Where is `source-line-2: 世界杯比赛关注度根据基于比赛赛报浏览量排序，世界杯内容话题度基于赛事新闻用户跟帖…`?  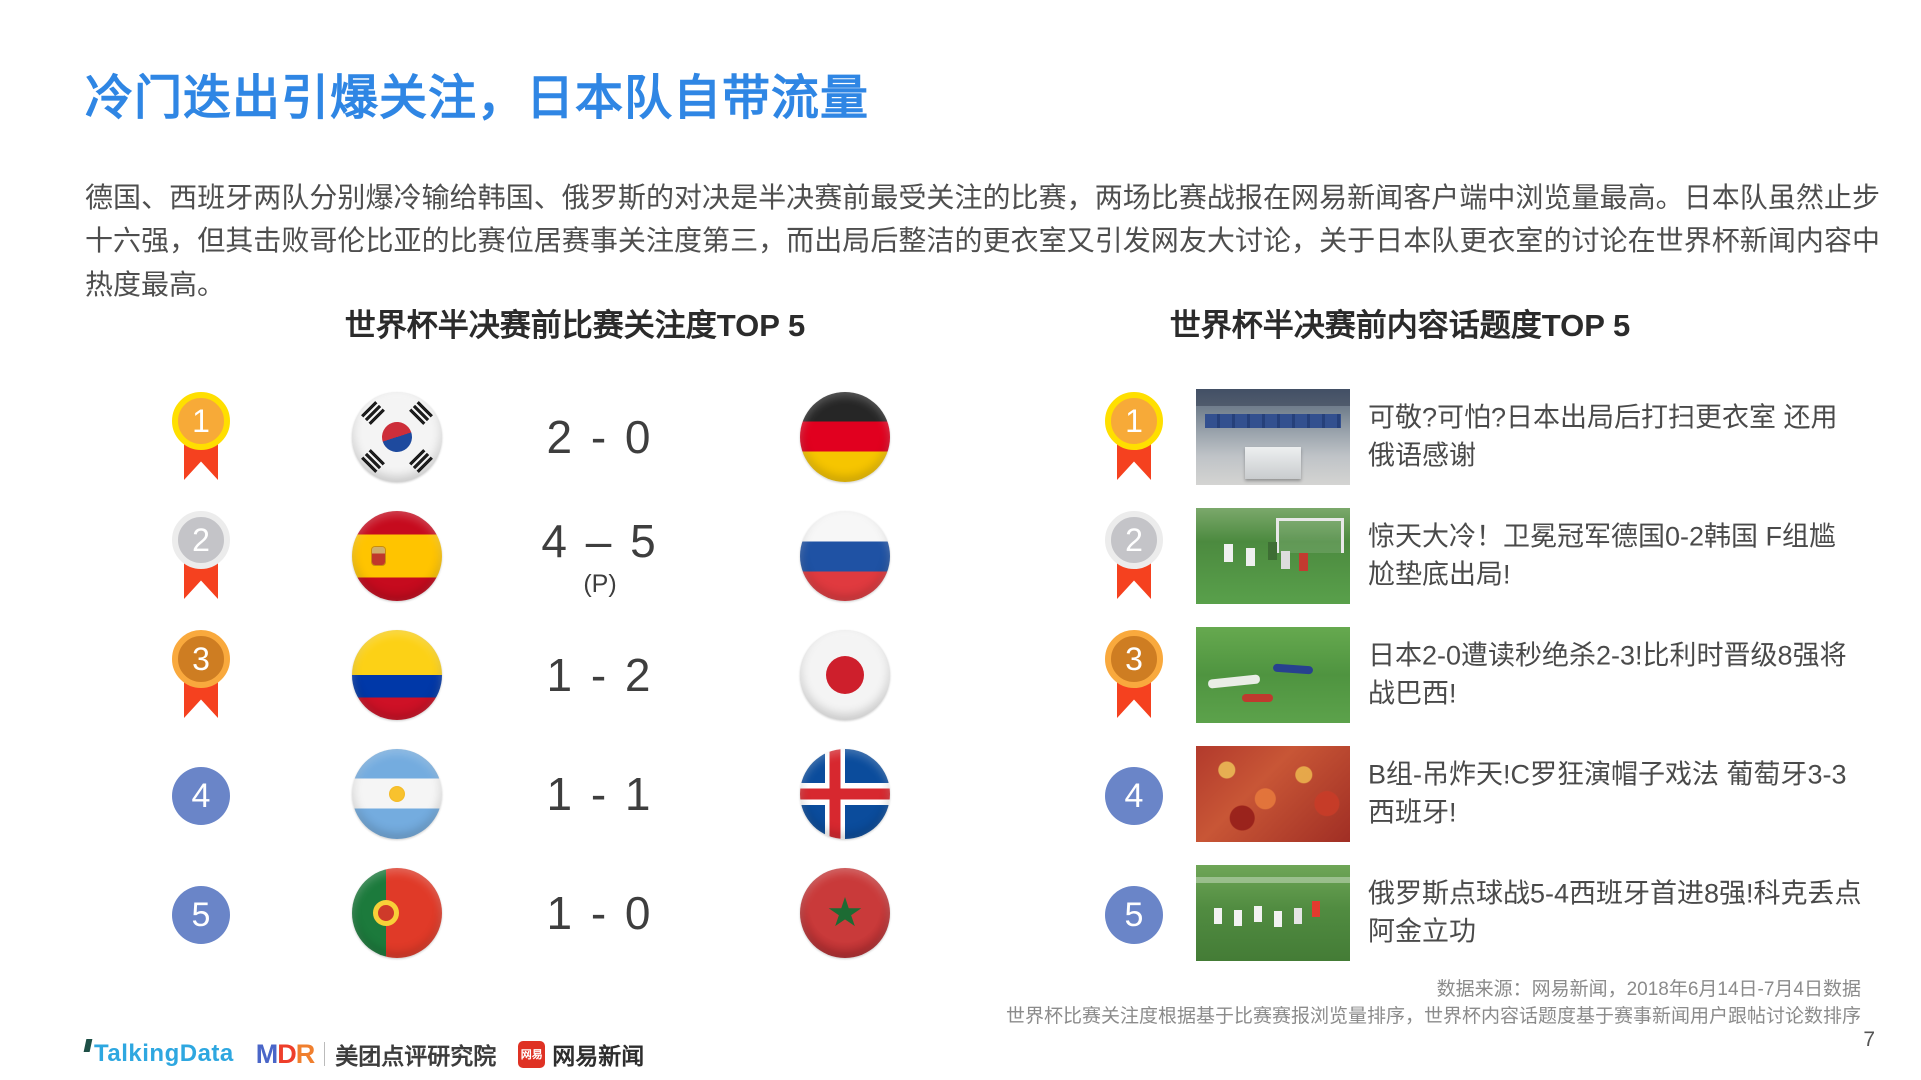 source-line-2: 世界杯比赛关注度根据基于比赛赛报浏览量排序，世界杯内容话题度基于赛事新闻用户跟帖… is located at coordinates (1433, 1016).